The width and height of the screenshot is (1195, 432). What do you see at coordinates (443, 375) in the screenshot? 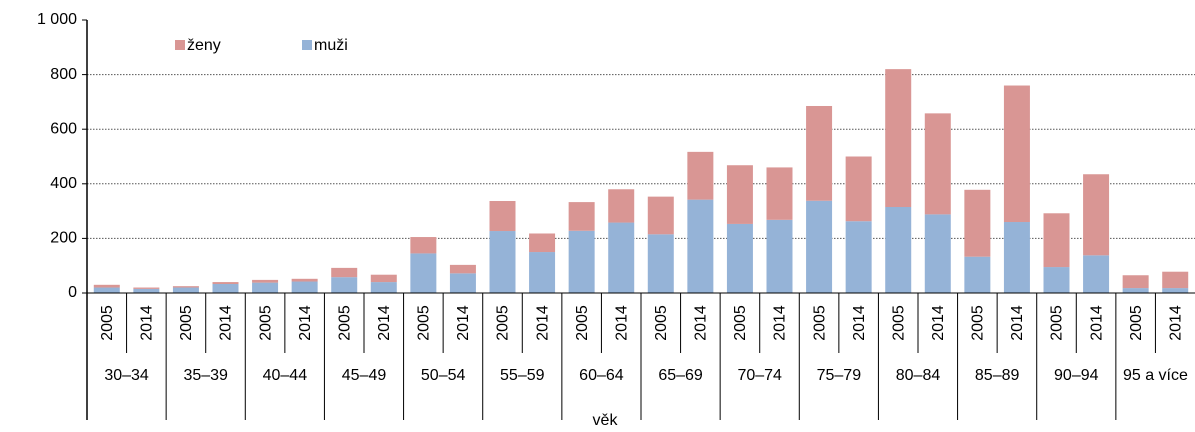
I see `group-label: 50–54` at bounding box center [443, 375].